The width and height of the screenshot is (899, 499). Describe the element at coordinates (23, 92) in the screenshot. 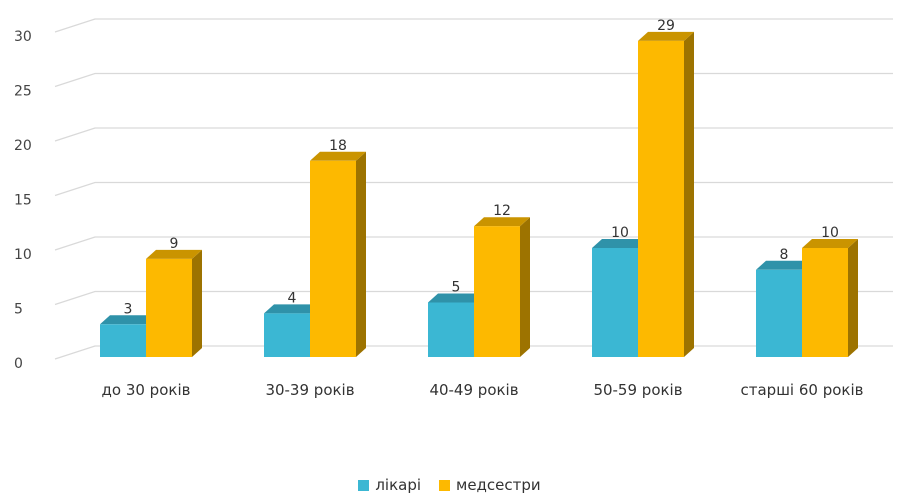

I see `y-tick-label-5: 25` at that location.